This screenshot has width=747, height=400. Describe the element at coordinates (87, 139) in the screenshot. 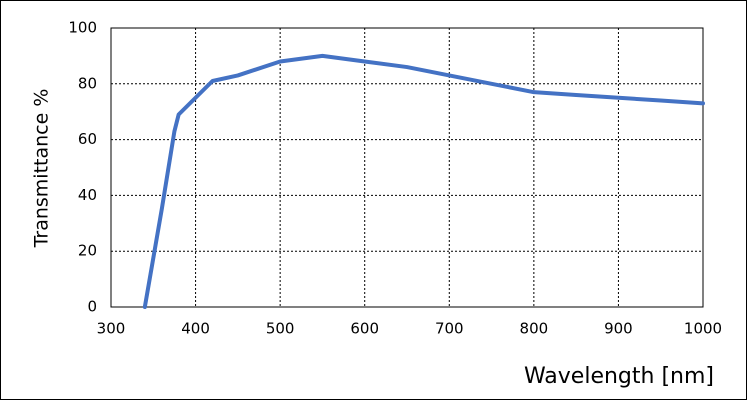

I see `y-tick-label: 60` at that location.